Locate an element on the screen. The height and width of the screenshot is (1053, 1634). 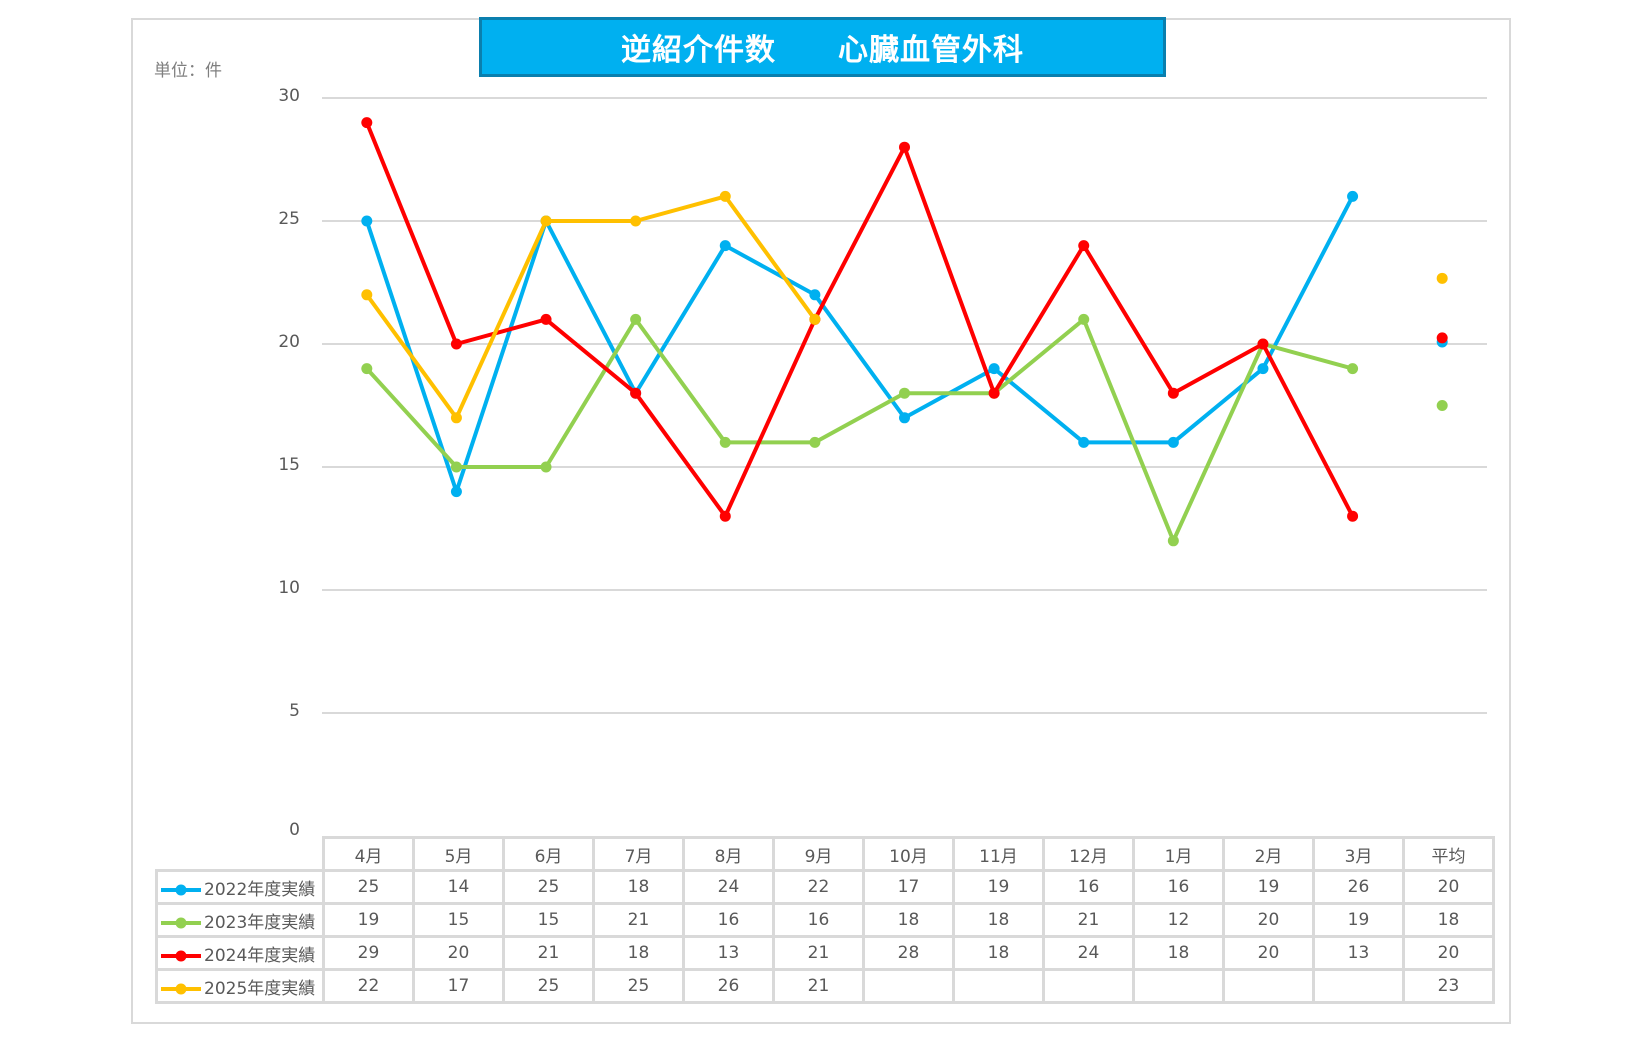
table-row: 2023年度実績 19 15 15 21 16 16 18 18 21 12 20 19 18 is located at coordinates (825, 920).